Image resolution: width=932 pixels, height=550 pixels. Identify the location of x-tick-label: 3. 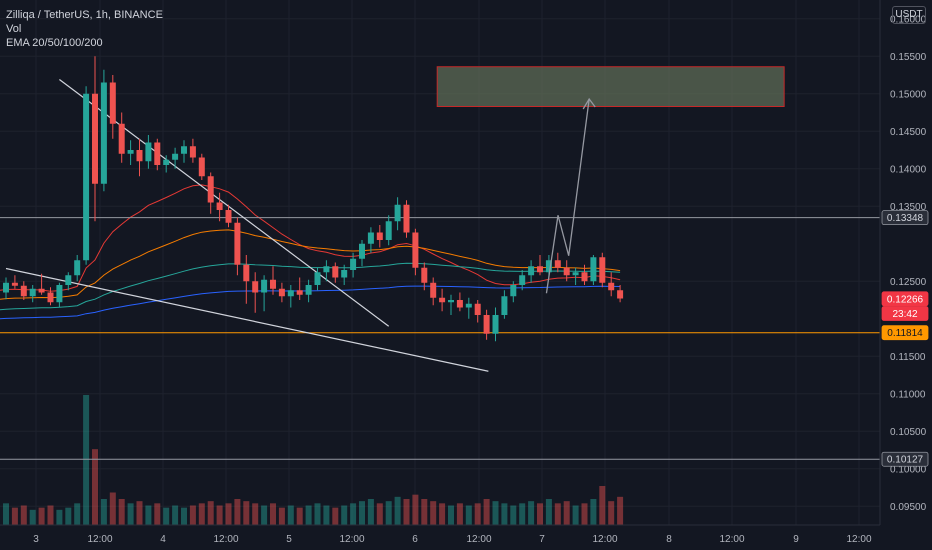
(36, 539).